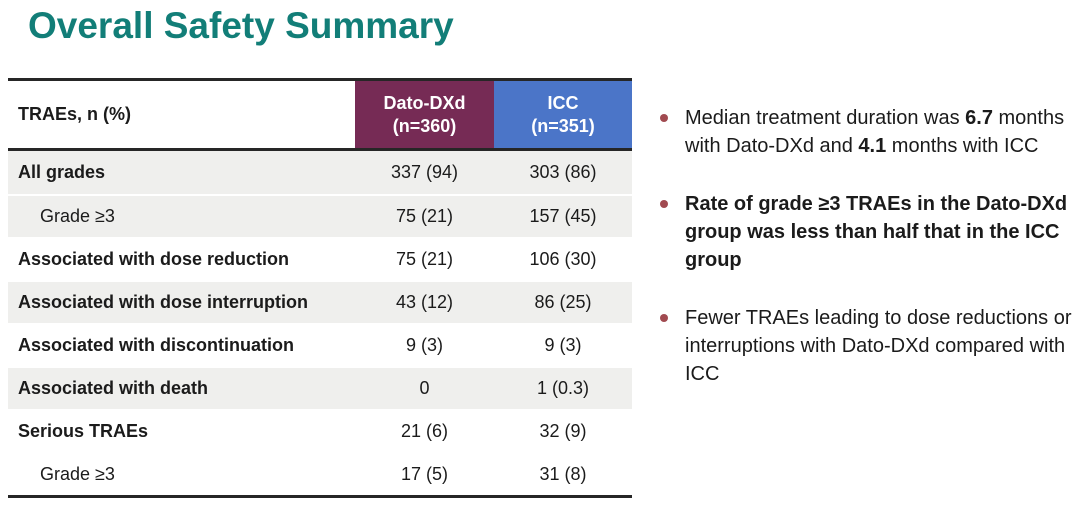 The image size is (1080, 526). Describe the element at coordinates (563, 344) in the screenshot. I see `icc-value: 9 (3)` at that location.